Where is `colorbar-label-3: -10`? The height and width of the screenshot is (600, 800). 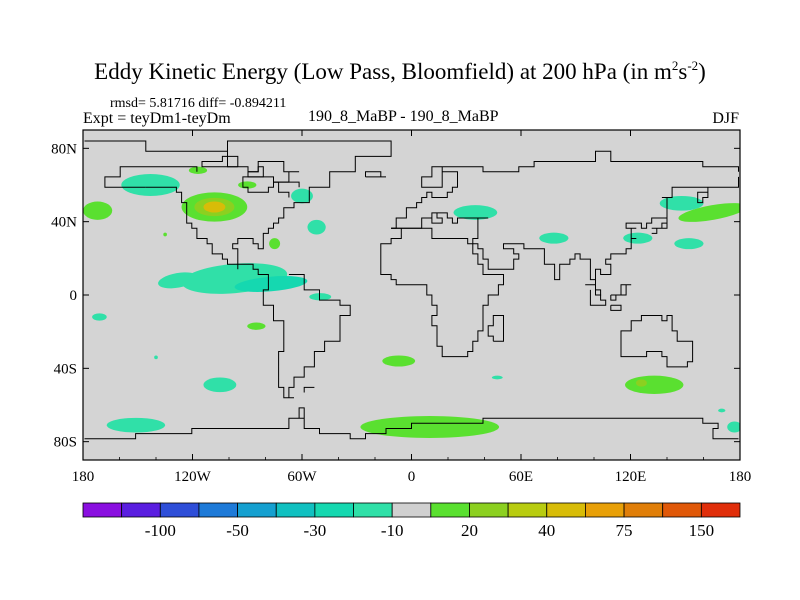
colorbar-label-3: -10 is located at coordinates (392, 530).